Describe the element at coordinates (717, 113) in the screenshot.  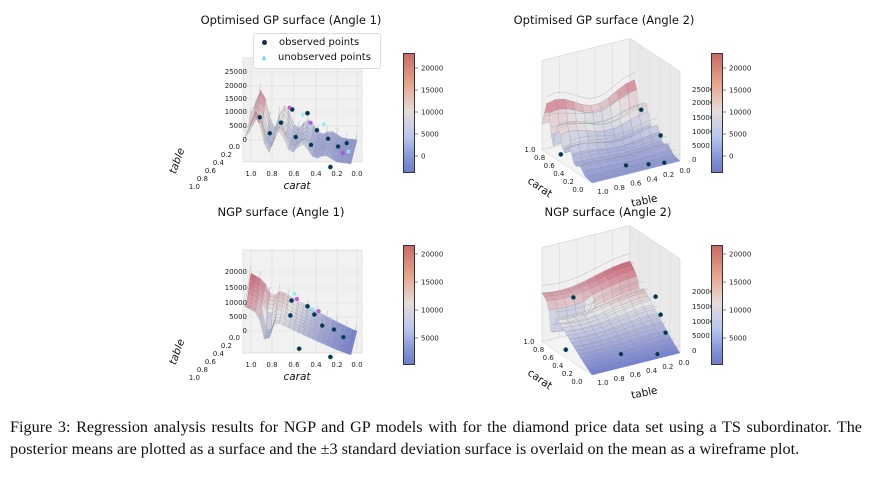
I see `colorbar-gp-angle2` at that location.